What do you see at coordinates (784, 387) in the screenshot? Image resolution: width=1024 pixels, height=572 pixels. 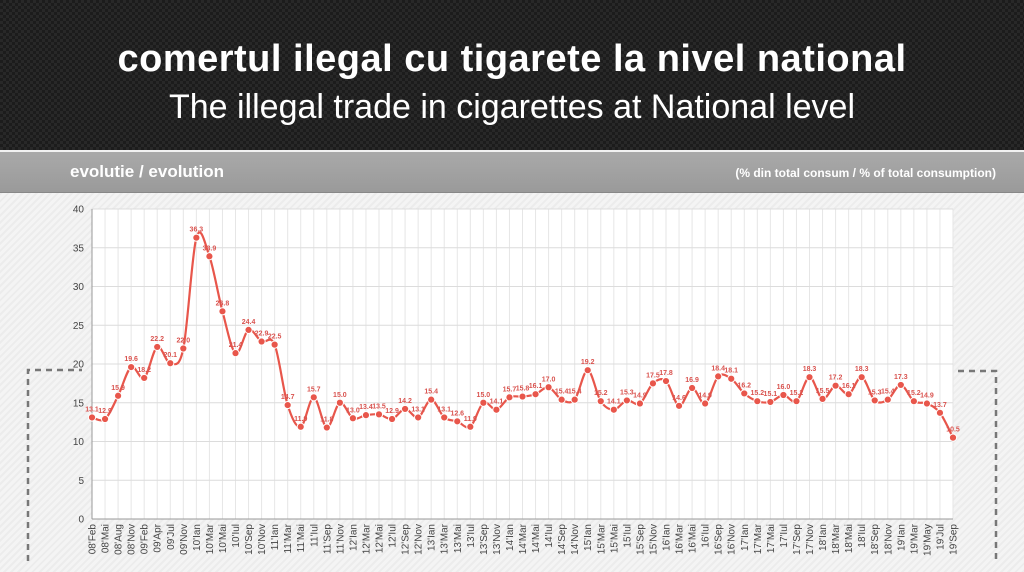 I see `data-label: 16.0` at bounding box center [784, 387].